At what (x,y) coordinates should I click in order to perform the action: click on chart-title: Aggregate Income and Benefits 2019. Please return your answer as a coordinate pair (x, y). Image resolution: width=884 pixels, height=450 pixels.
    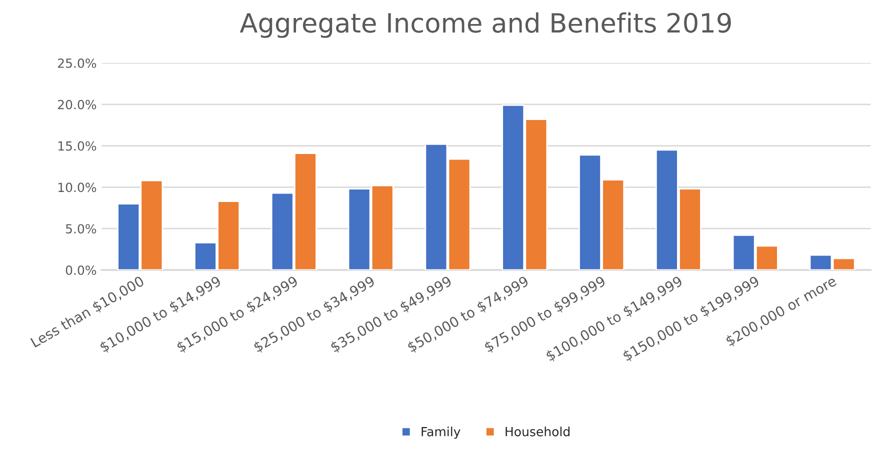
    Looking at the image, I should click on (485, 25).